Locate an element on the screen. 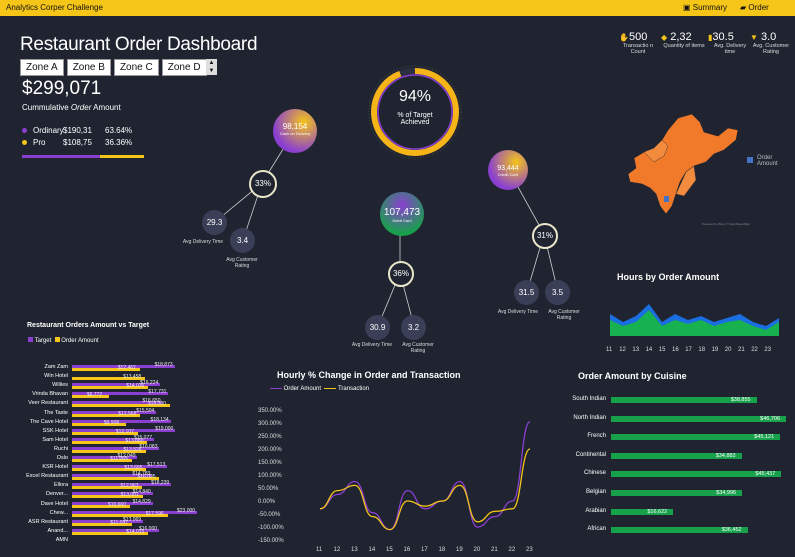 This screenshot has height=557, width=795. seg-pct: 36.36% is located at coordinates (119, 142).